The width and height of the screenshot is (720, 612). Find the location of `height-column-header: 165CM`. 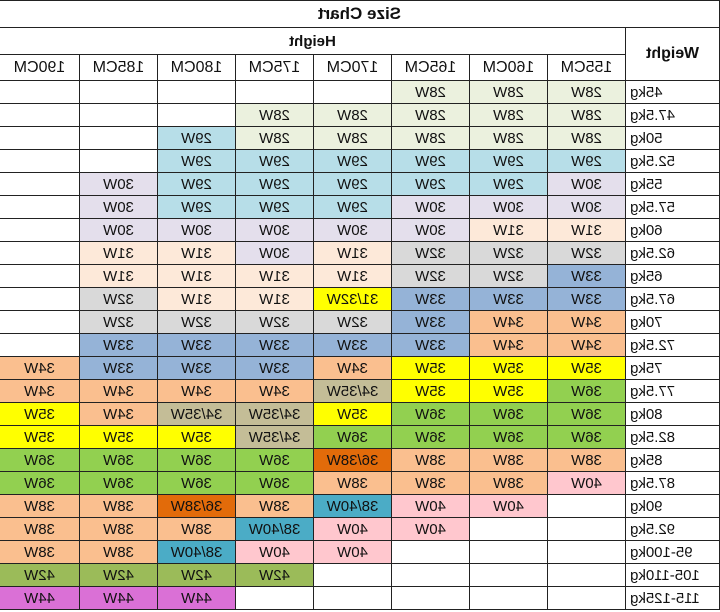

height-column-header: 165CM is located at coordinates (430, 67).